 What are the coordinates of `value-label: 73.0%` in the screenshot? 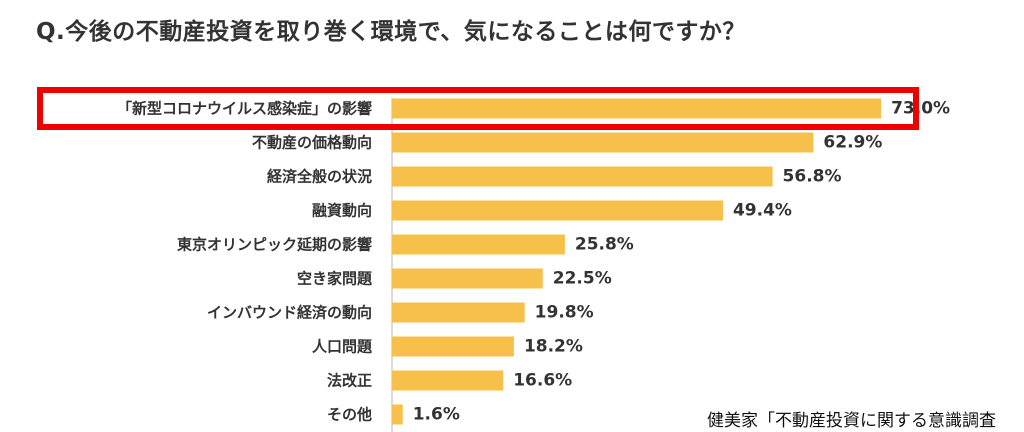 It's located at (920, 109).